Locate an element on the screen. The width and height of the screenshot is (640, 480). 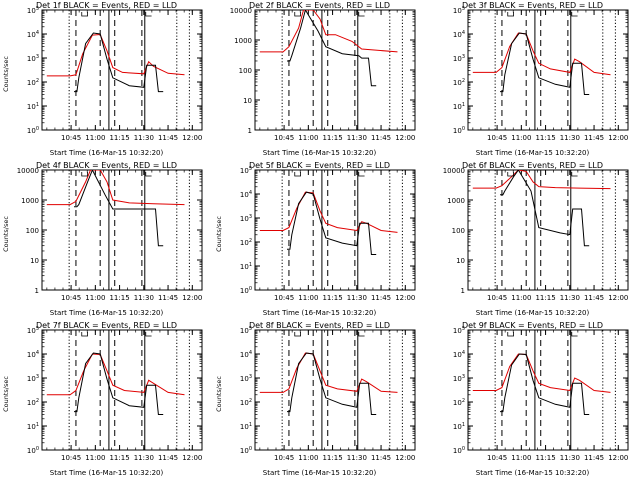
panel-title: Det 7f BLACK = Events, RED = LLD is located at coordinates (106, 325).